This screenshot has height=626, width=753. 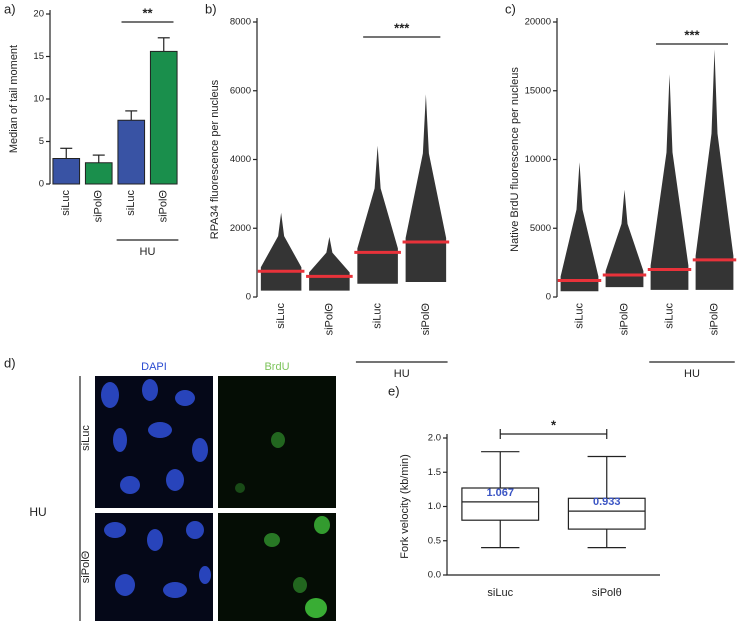 What do you see at coordinates (147, 12) in the screenshot?
I see `significance: **` at bounding box center [147, 12].